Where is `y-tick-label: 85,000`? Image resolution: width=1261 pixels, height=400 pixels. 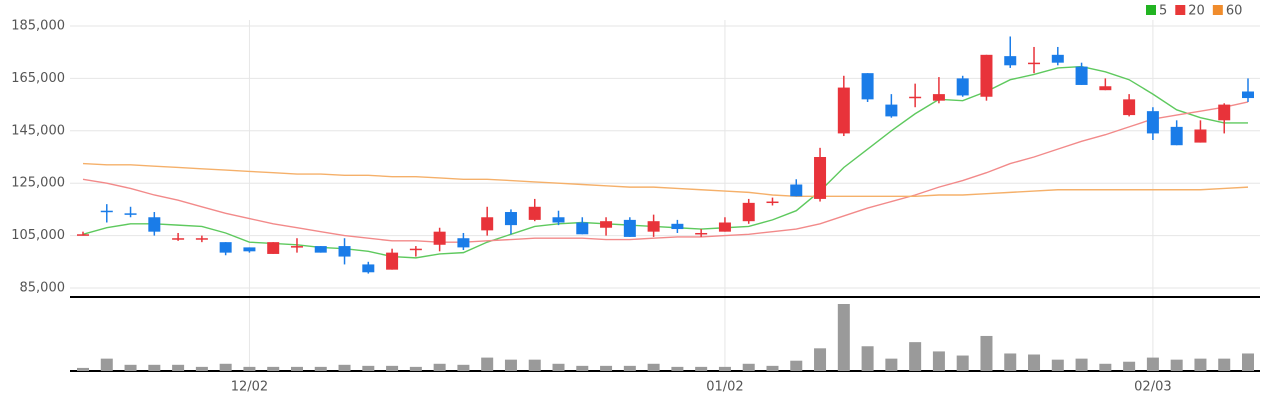 y-tick-label: 85,000 is located at coordinates (43, 288).